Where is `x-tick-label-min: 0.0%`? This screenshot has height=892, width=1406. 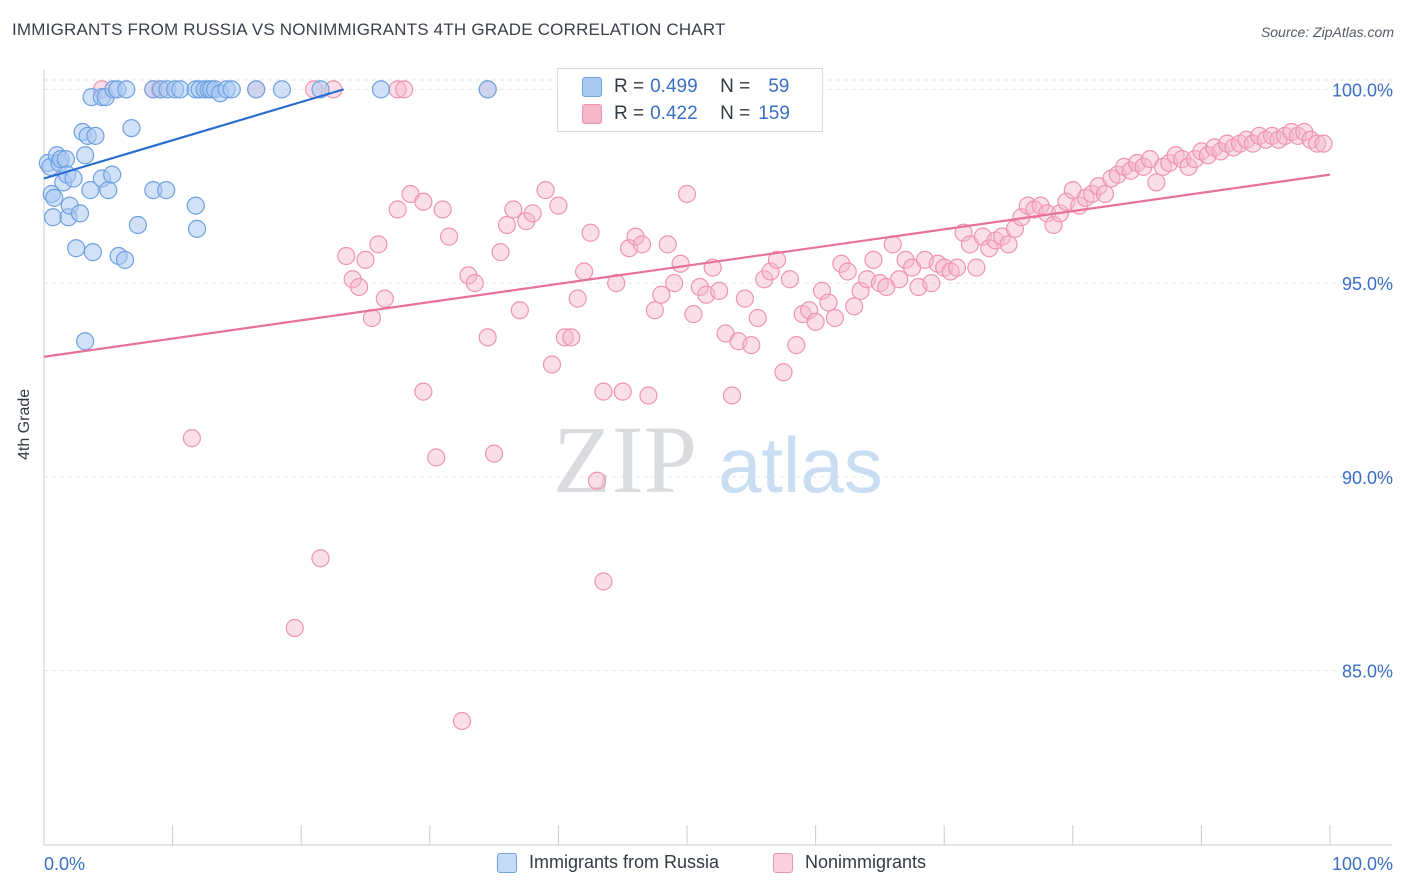 x-tick-label-min: 0.0% is located at coordinates (64, 864).